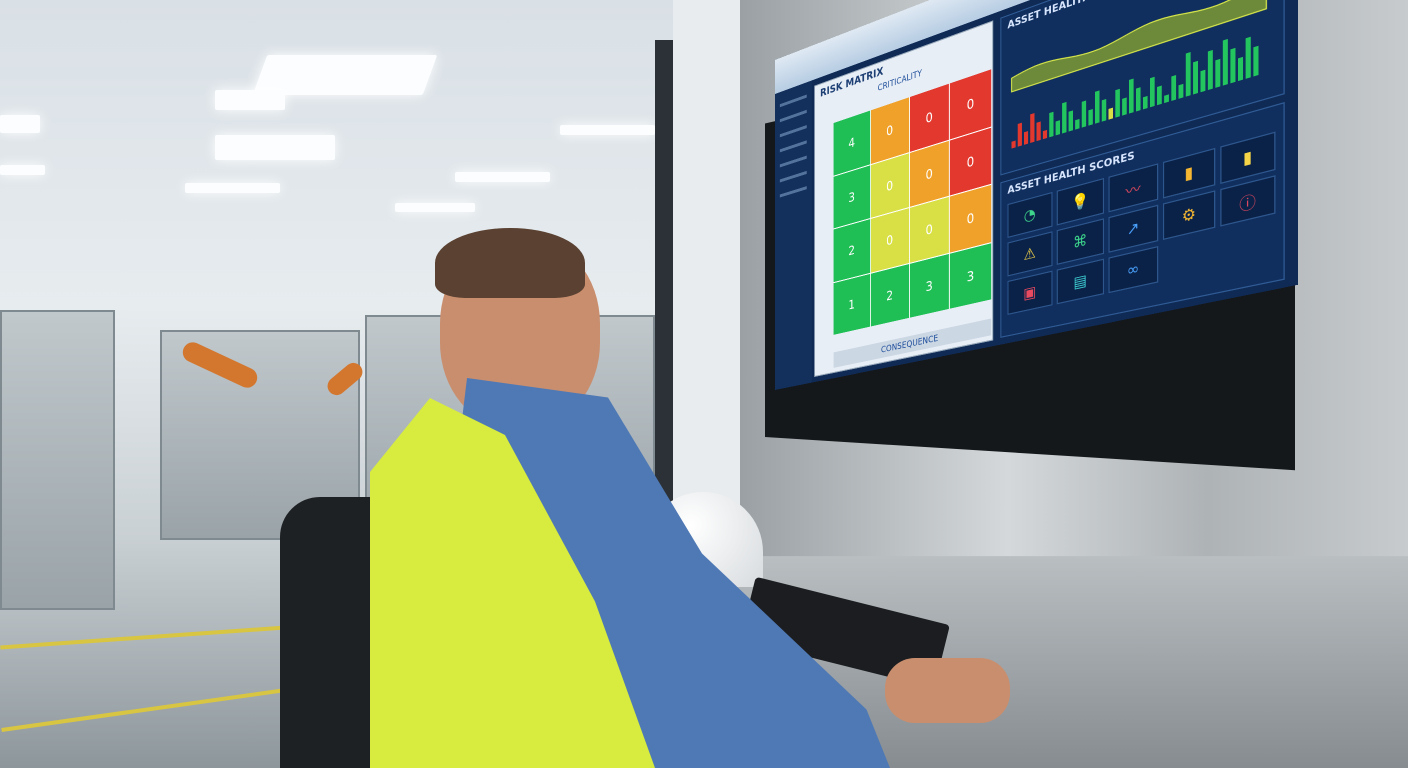 The height and width of the screenshot is (768, 1408). Describe the element at coordinates (664, 290) in the screenshot. I see `window-frame` at that location.